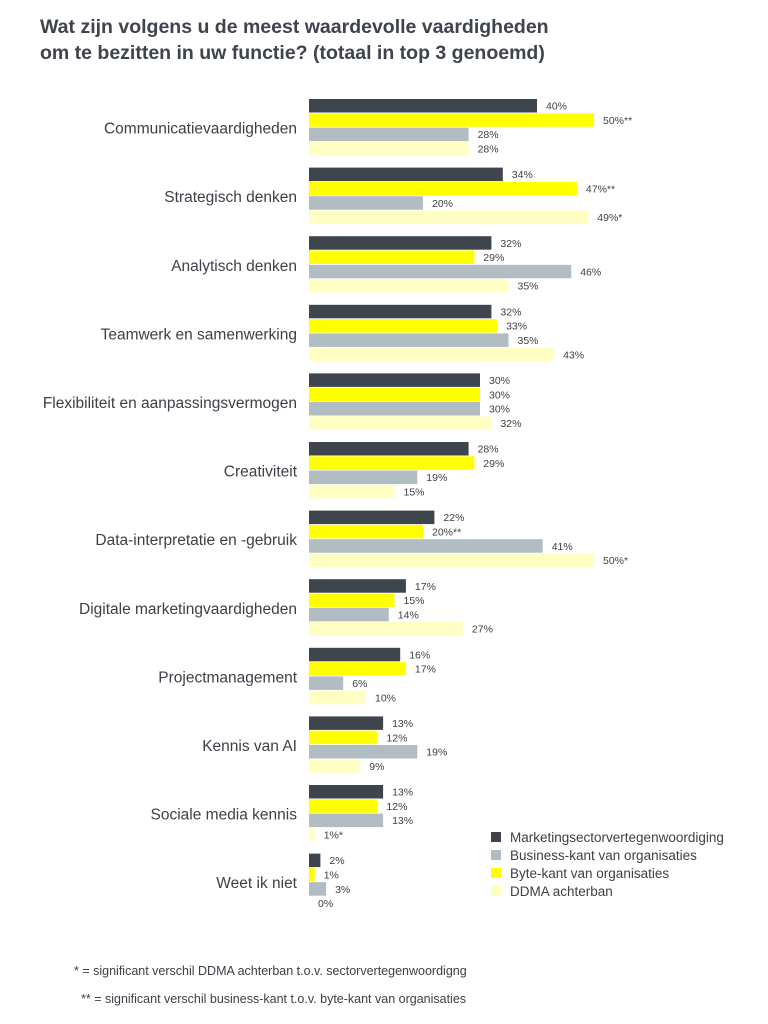  What do you see at coordinates (256, 883) in the screenshot?
I see `category-label: Weet ik niet` at bounding box center [256, 883].